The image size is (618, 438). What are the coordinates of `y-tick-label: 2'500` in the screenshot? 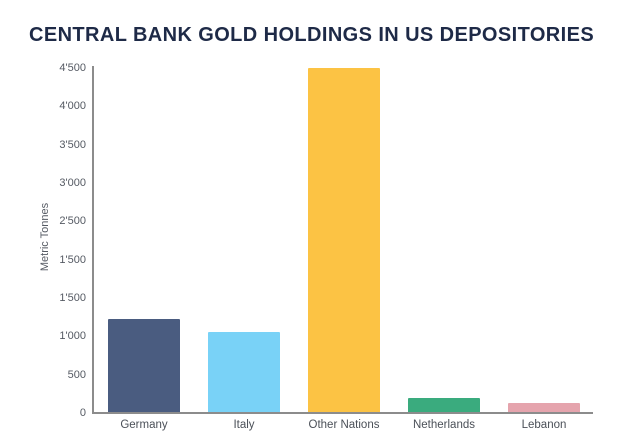 It's located at (72, 221).